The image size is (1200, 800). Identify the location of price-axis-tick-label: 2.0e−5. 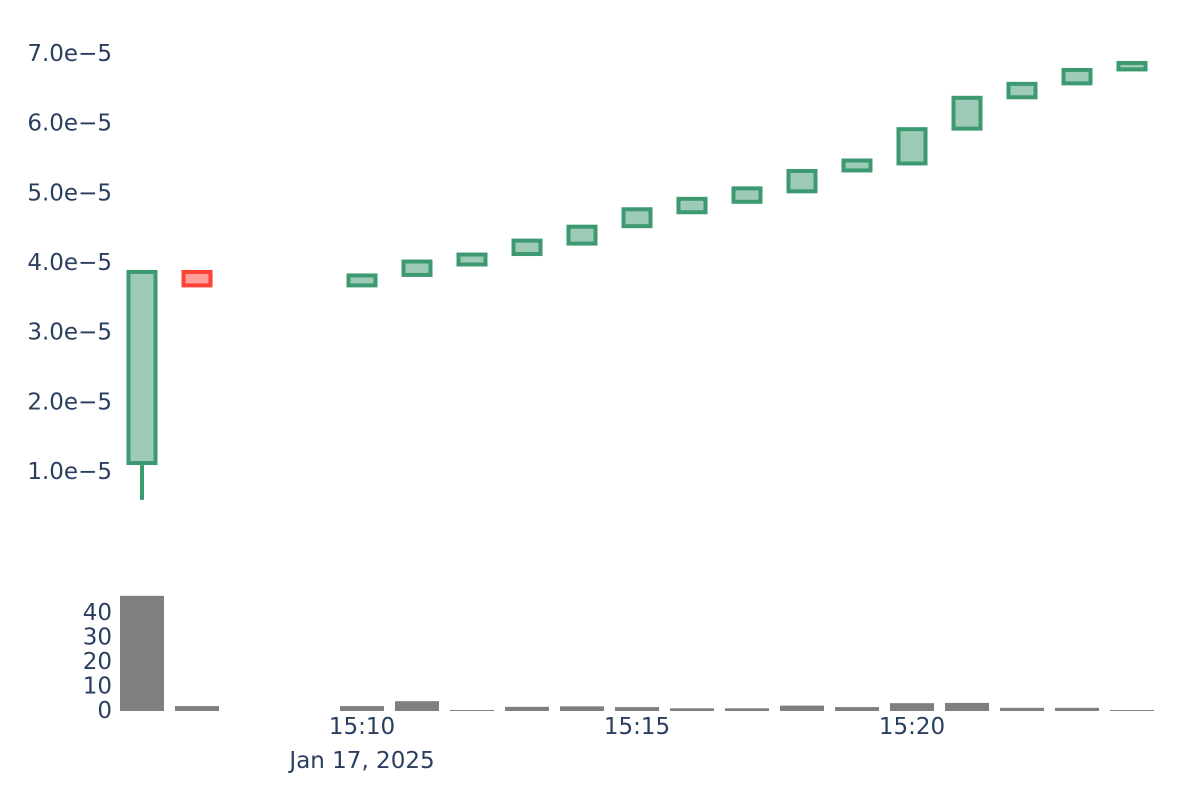
(69, 402).